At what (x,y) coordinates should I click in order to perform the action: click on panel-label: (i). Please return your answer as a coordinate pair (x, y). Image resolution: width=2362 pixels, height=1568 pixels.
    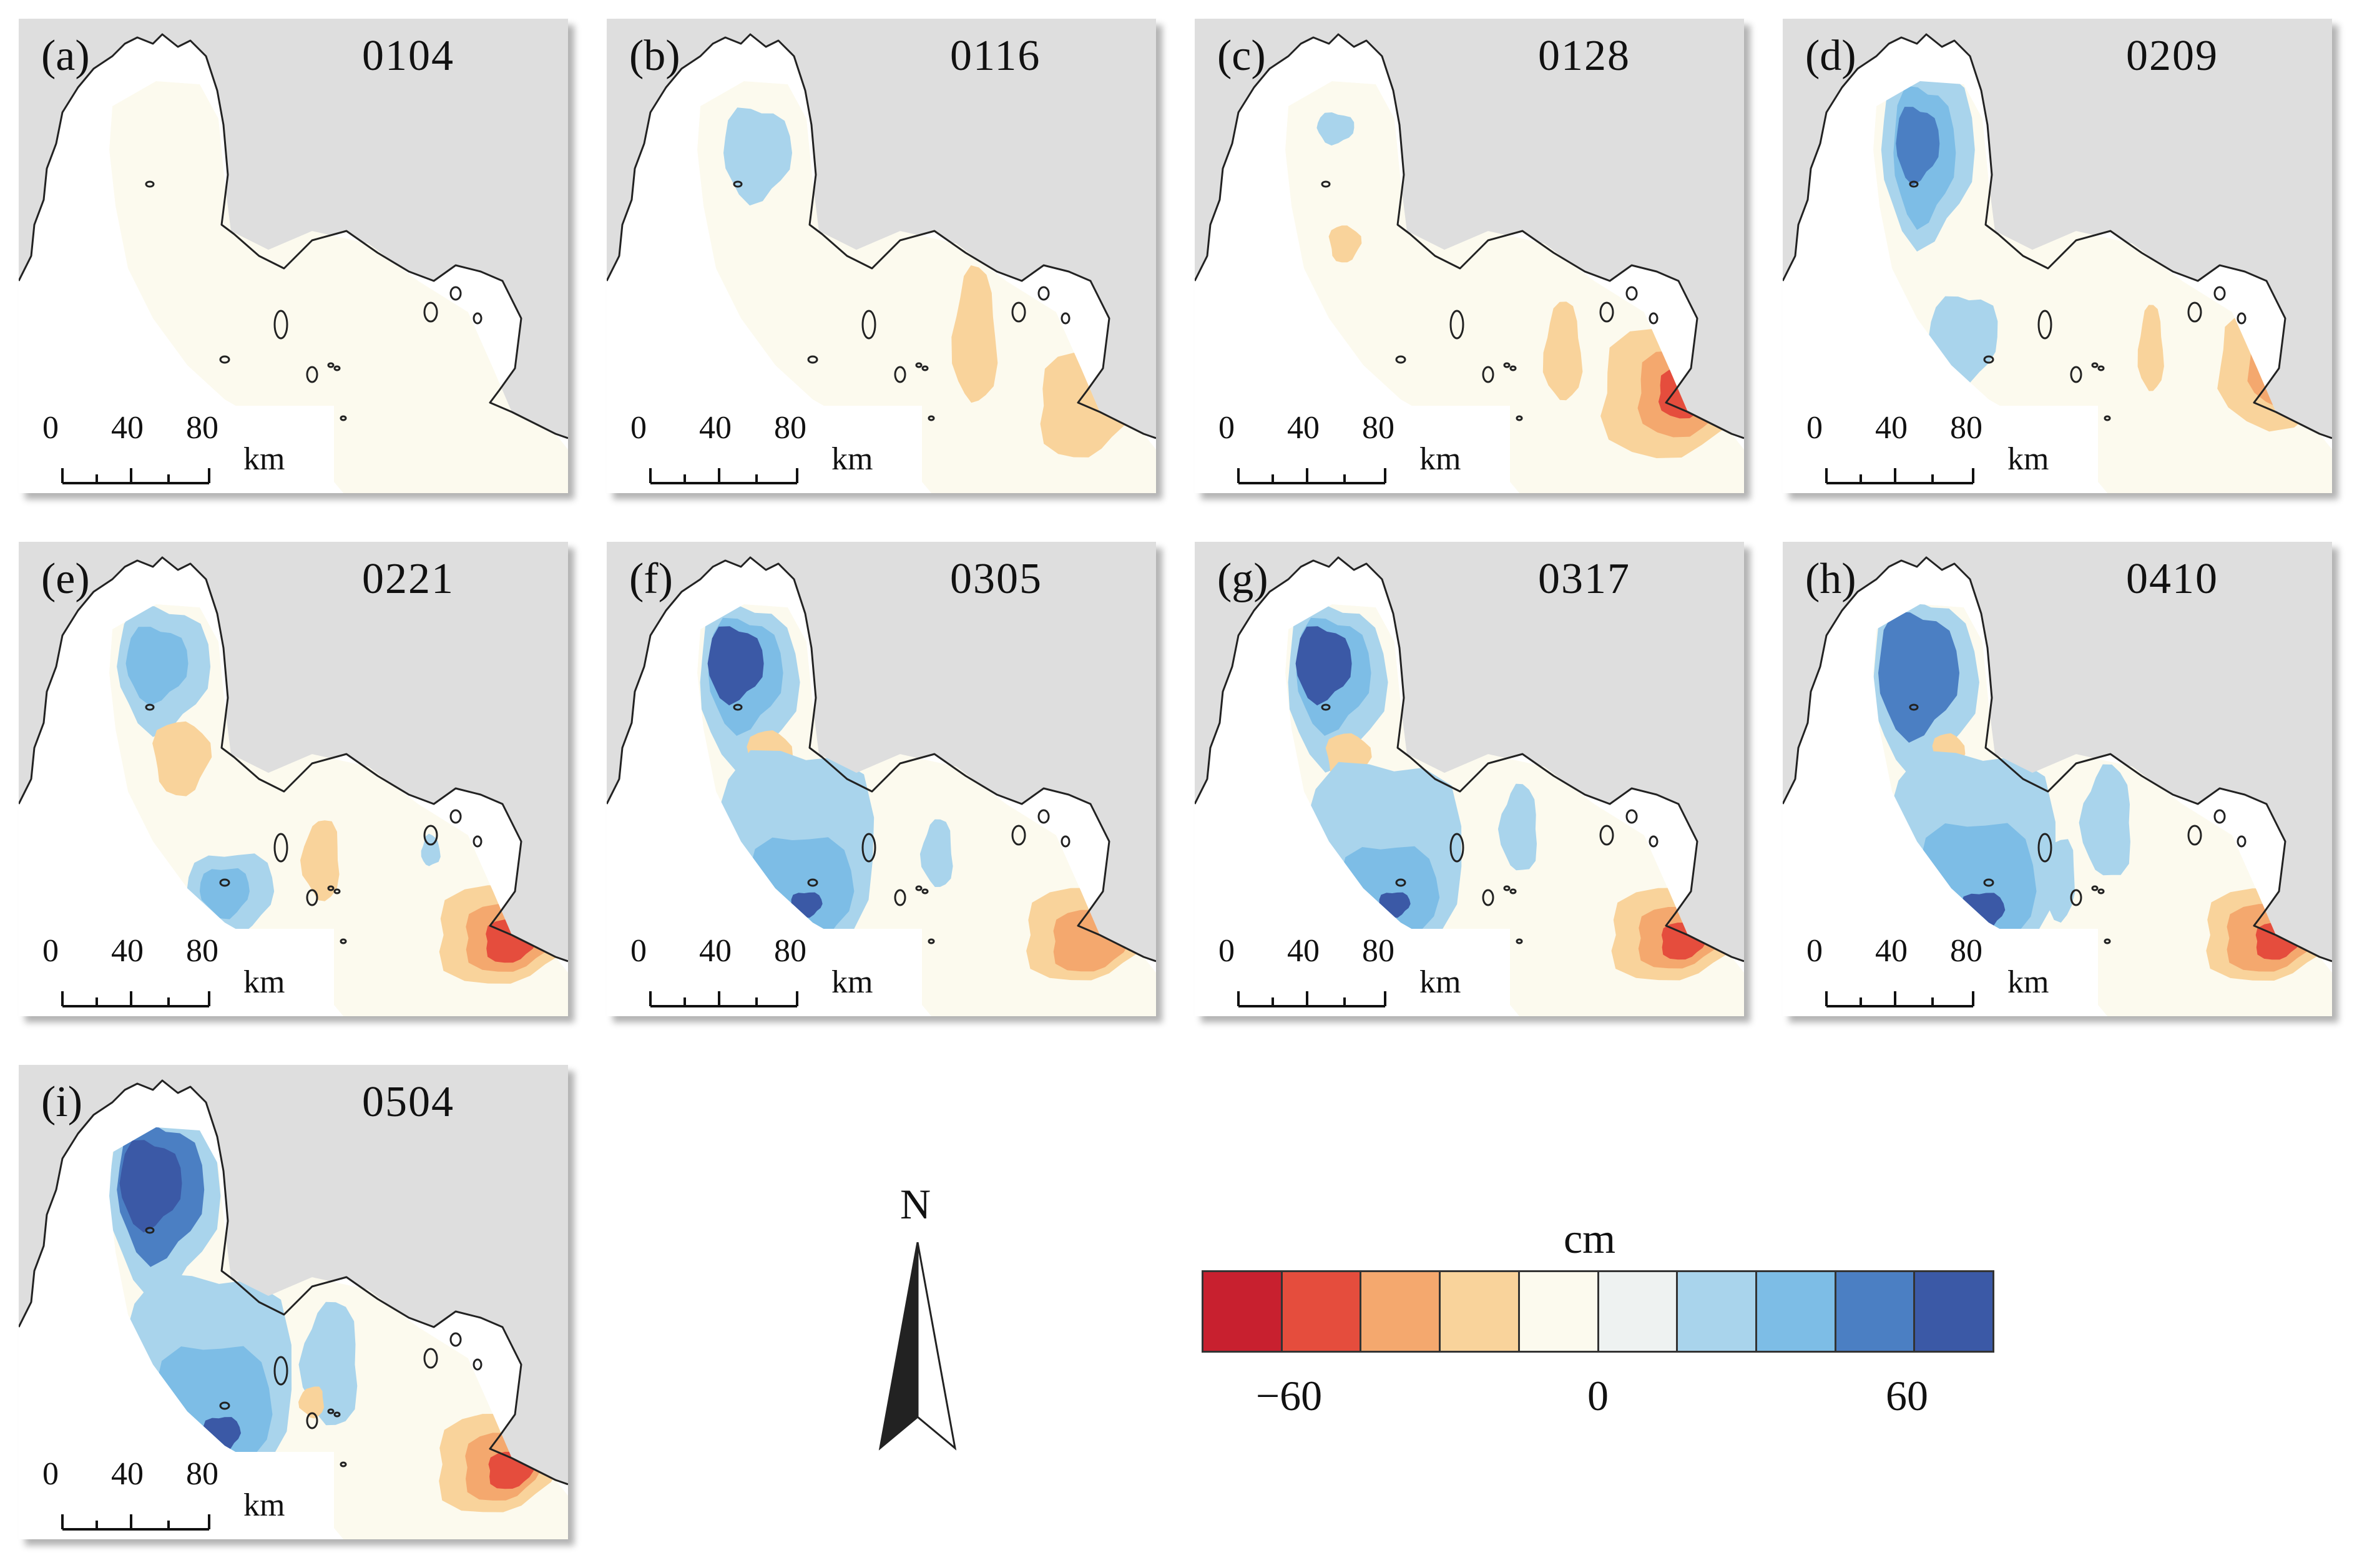
    Looking at the image, I should click on (62, 1102).